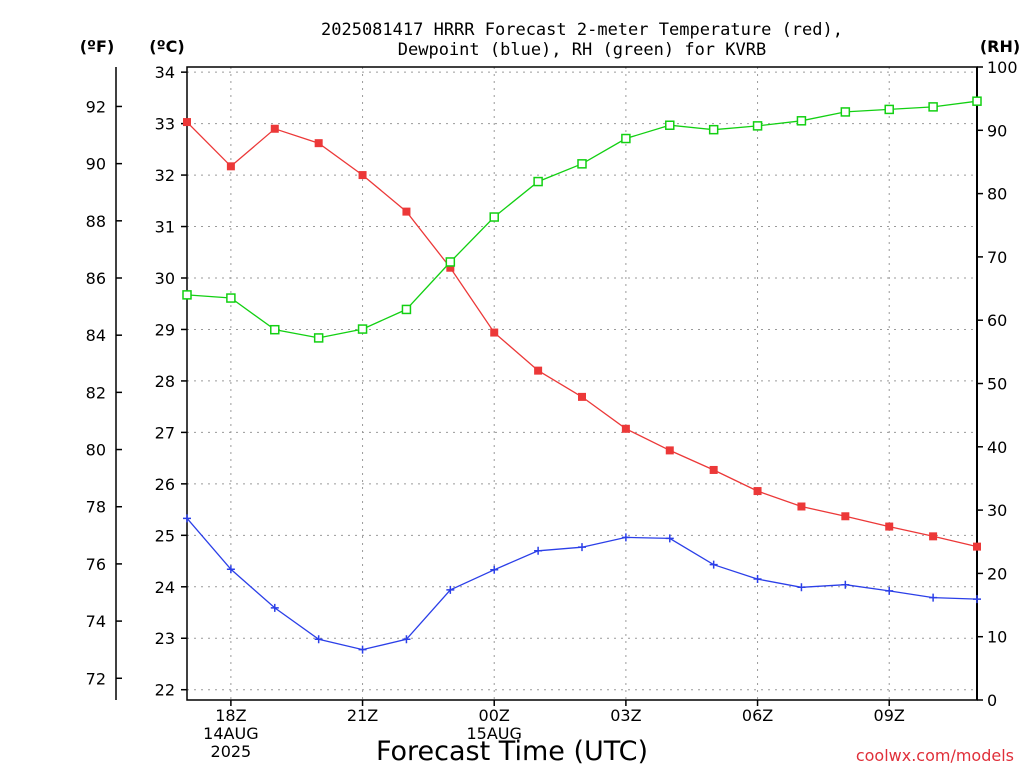 The height and width of the screenshot is (768, 1024). Describe the element at coordinates (96, 564) in the screenshot. I see `fahrenheit-tick-label: 76` at that location.